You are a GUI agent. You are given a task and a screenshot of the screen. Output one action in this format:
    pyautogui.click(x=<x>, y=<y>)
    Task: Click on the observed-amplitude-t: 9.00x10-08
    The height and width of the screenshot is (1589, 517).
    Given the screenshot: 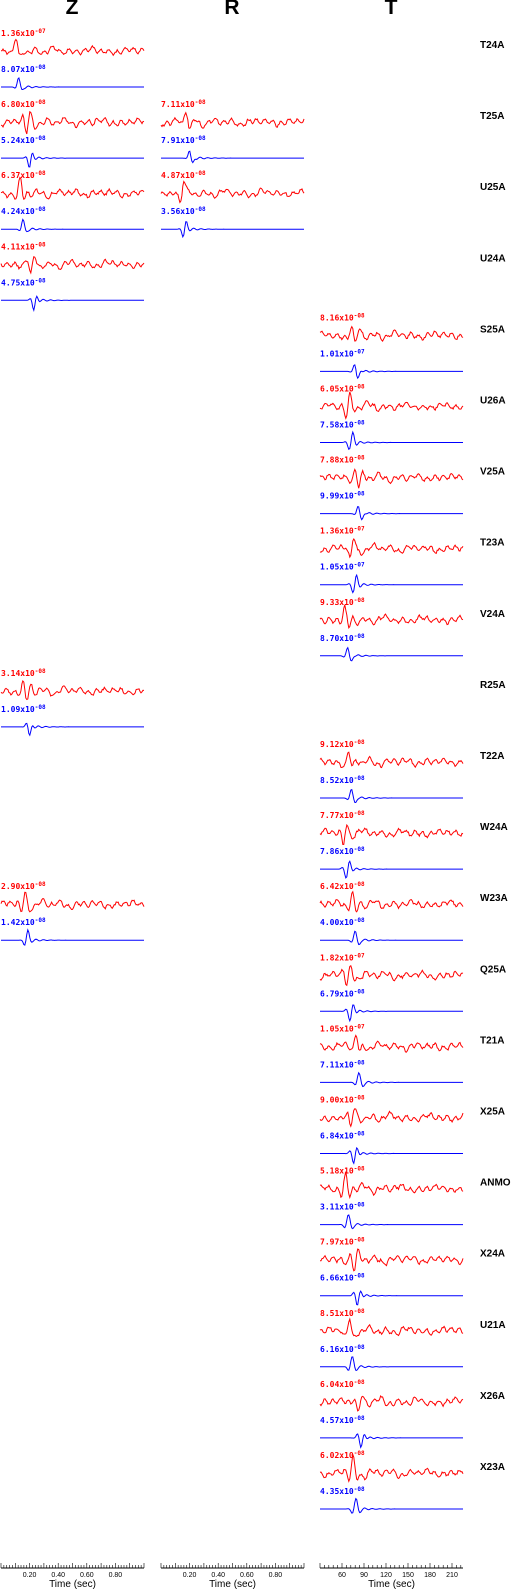 What is the action you would take?
    pyautogui.click(x=342, y=1100)
    